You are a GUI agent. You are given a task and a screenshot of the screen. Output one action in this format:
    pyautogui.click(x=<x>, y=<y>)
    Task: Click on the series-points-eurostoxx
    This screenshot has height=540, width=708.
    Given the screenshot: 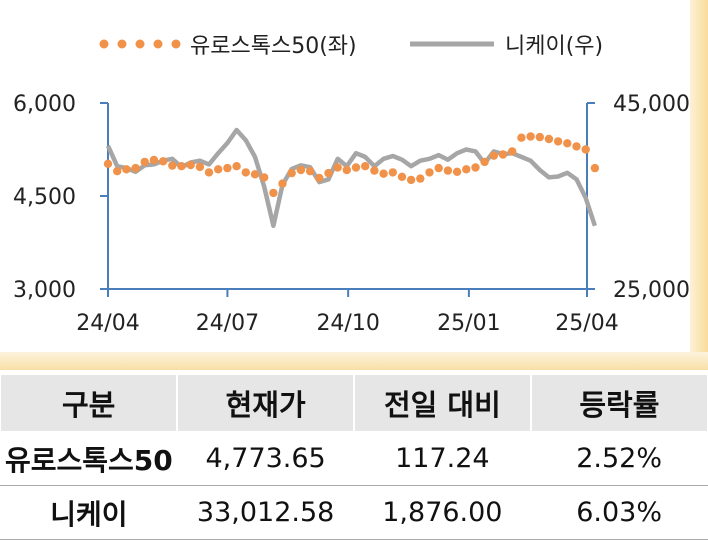 What is the action you would take?
    pyautogui.click(x=351, y=165)
    